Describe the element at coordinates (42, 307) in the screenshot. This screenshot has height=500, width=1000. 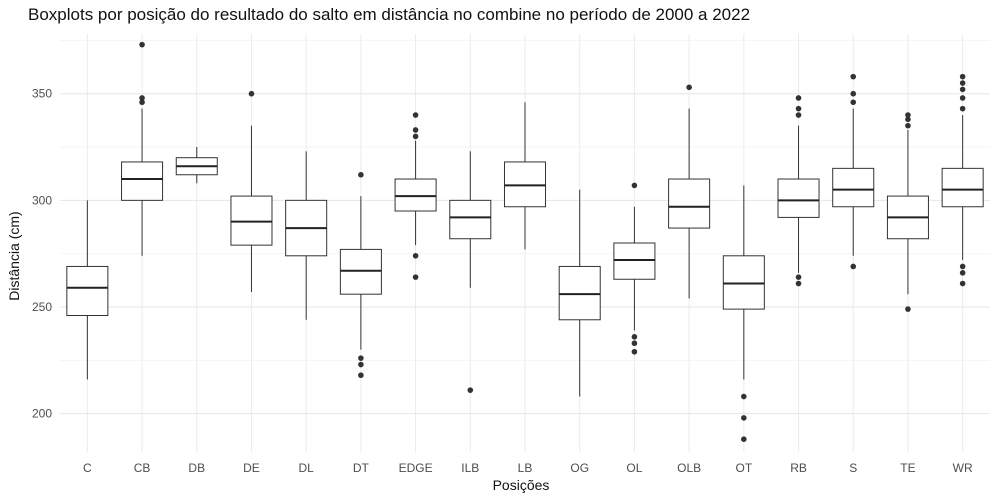
I see `y-tick-label: 250` at that location.